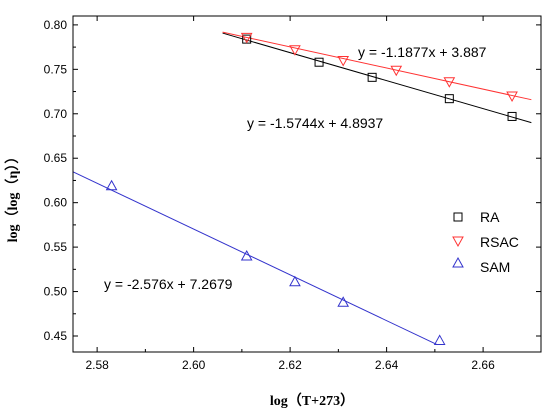 This screenshot has width=550, height=416. I want to click on legend-item-rsac: RSAC, so click(485, 242).